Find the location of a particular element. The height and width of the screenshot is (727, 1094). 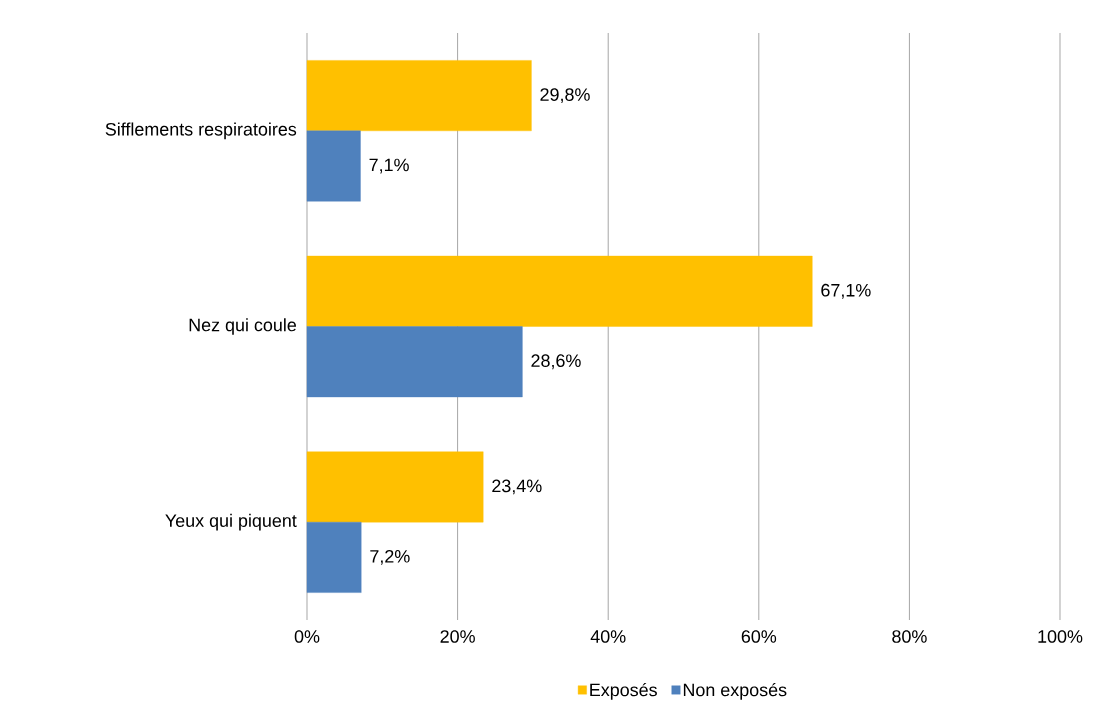

x-tick-label: 80% is located at coordinates (909, 636).